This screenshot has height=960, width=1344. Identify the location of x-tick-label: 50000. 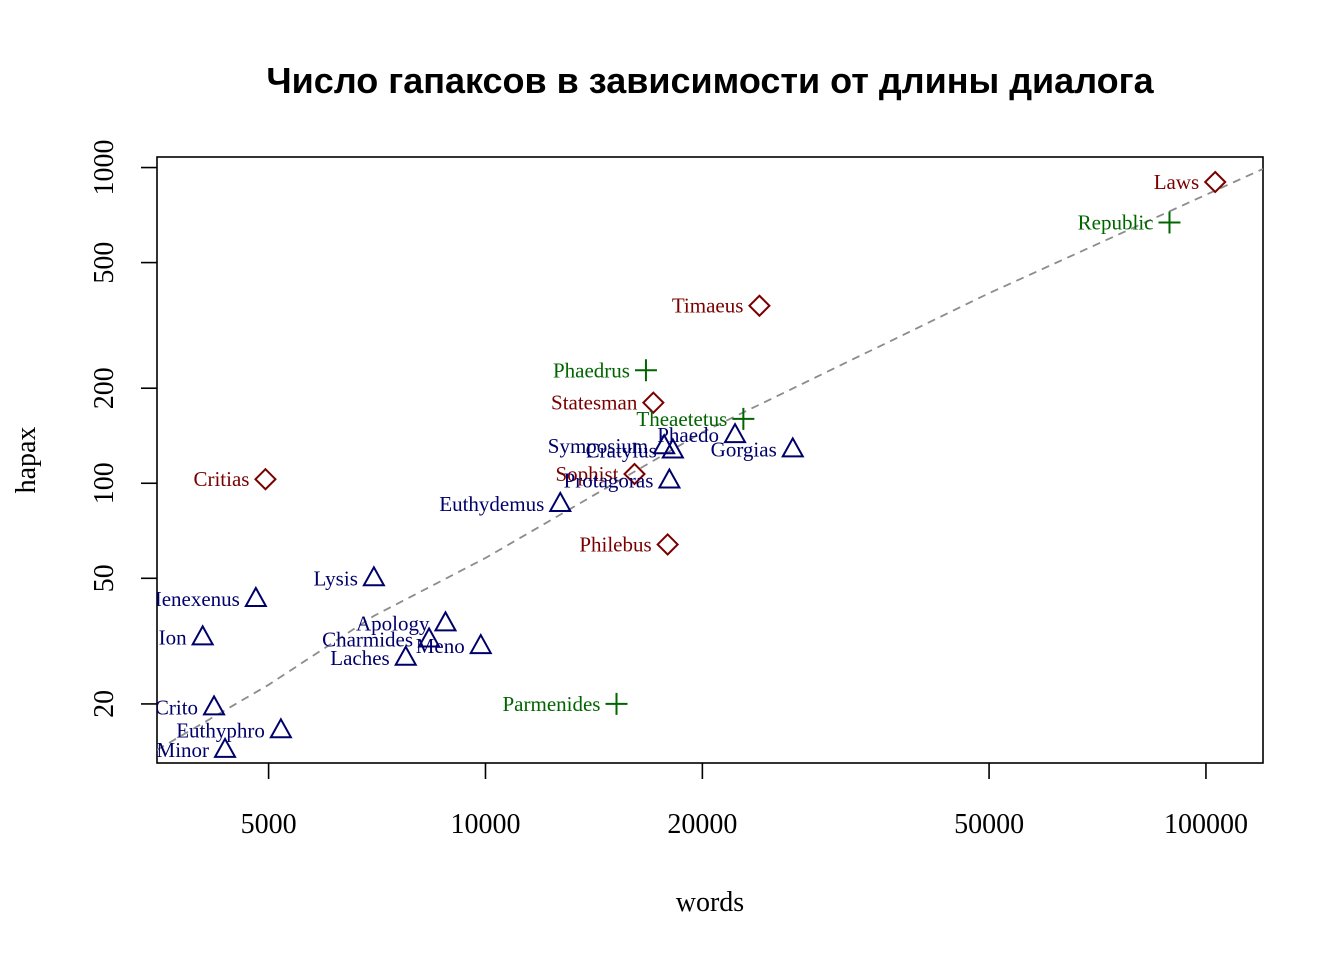
(989, 824).